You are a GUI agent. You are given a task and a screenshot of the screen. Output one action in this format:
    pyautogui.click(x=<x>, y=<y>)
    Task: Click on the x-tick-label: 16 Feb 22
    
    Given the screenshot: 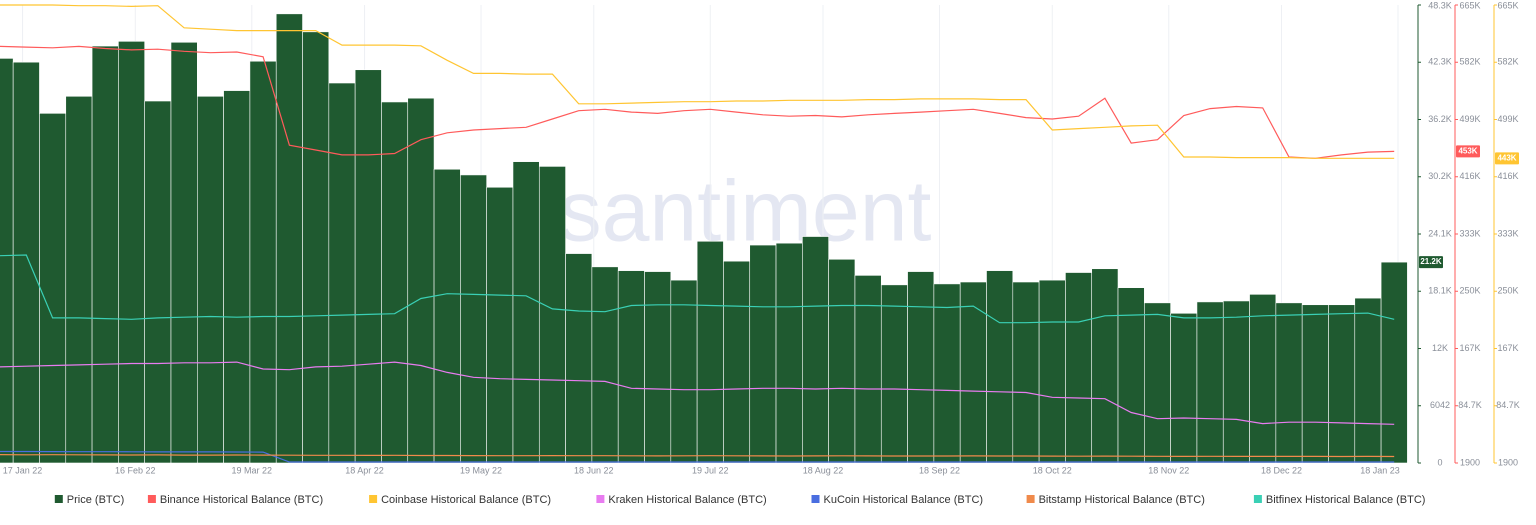 What is the action you would take?
    pyautogui.click(x=135, y=470)
    